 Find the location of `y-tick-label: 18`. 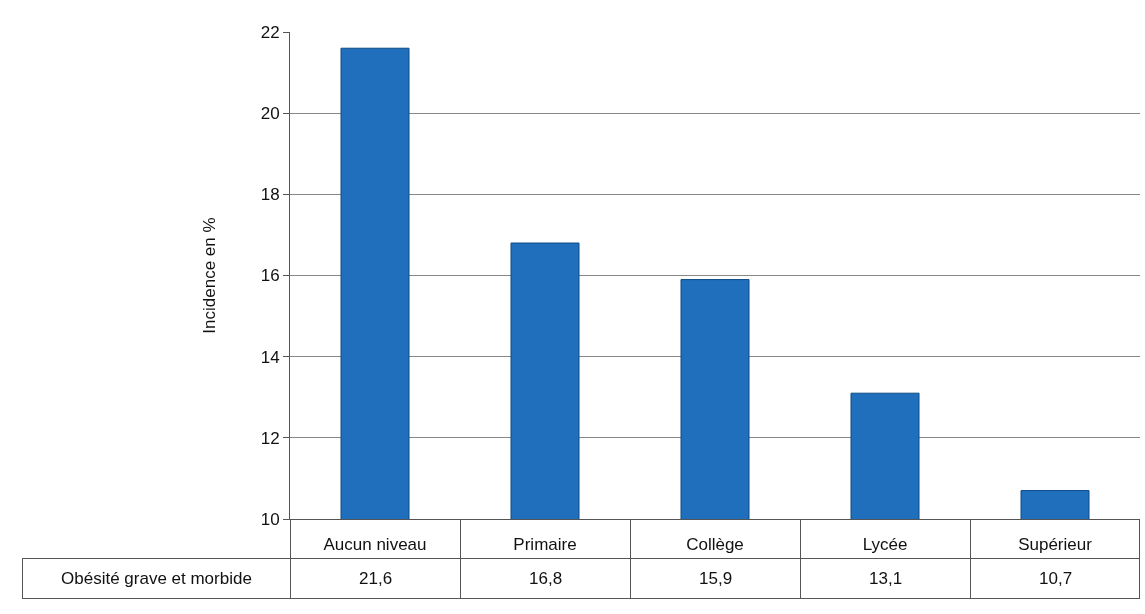

y-tick-label: 18 is located at coordinates (270, 195).